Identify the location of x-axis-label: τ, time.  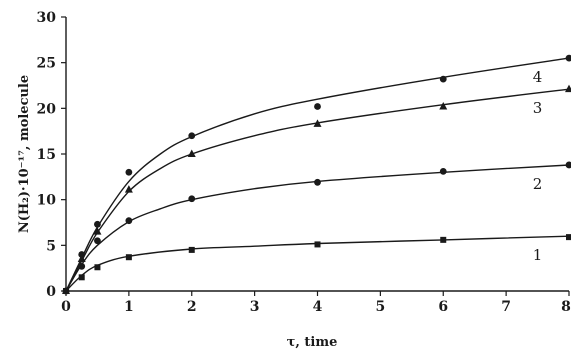
(312, 342).